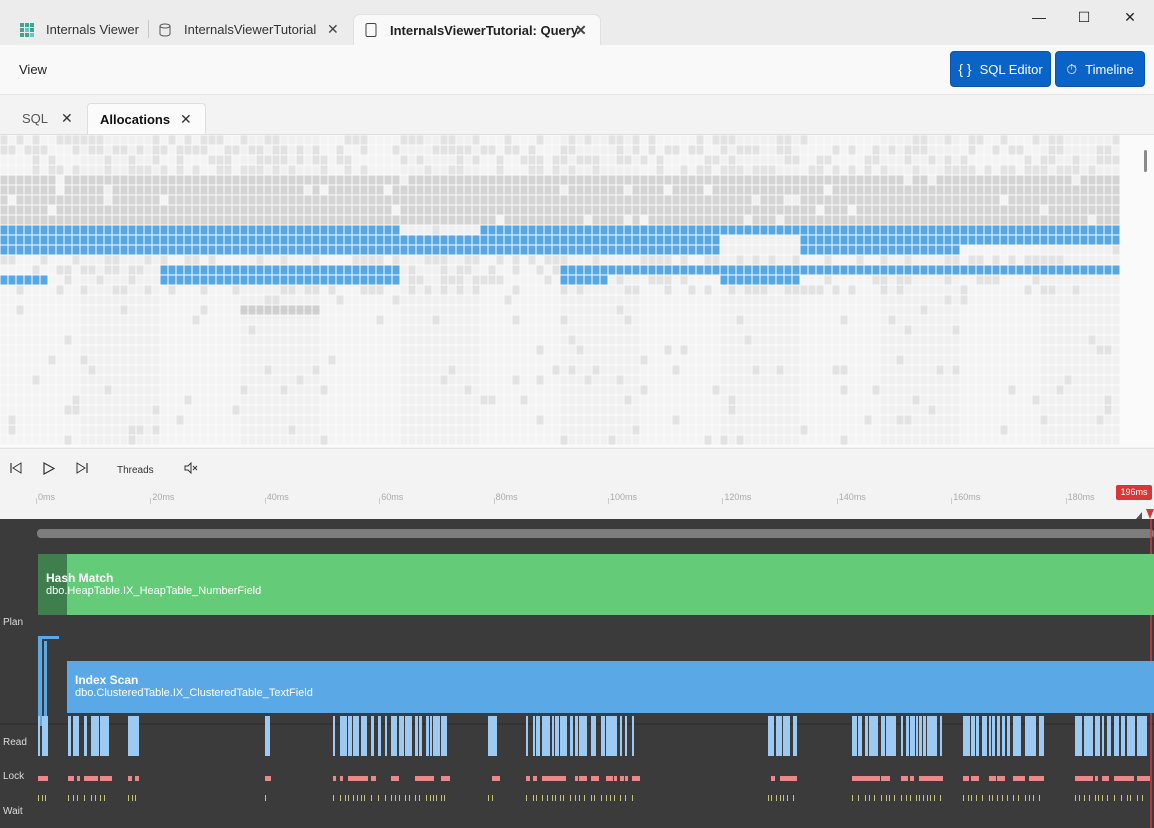 Image resolution: width=1154 pixels, height=828 pixels. What do you see at coordinates (15, 742) in the screenshot?
I see `lane-label-read: Read` at bounding box center [15, 742].